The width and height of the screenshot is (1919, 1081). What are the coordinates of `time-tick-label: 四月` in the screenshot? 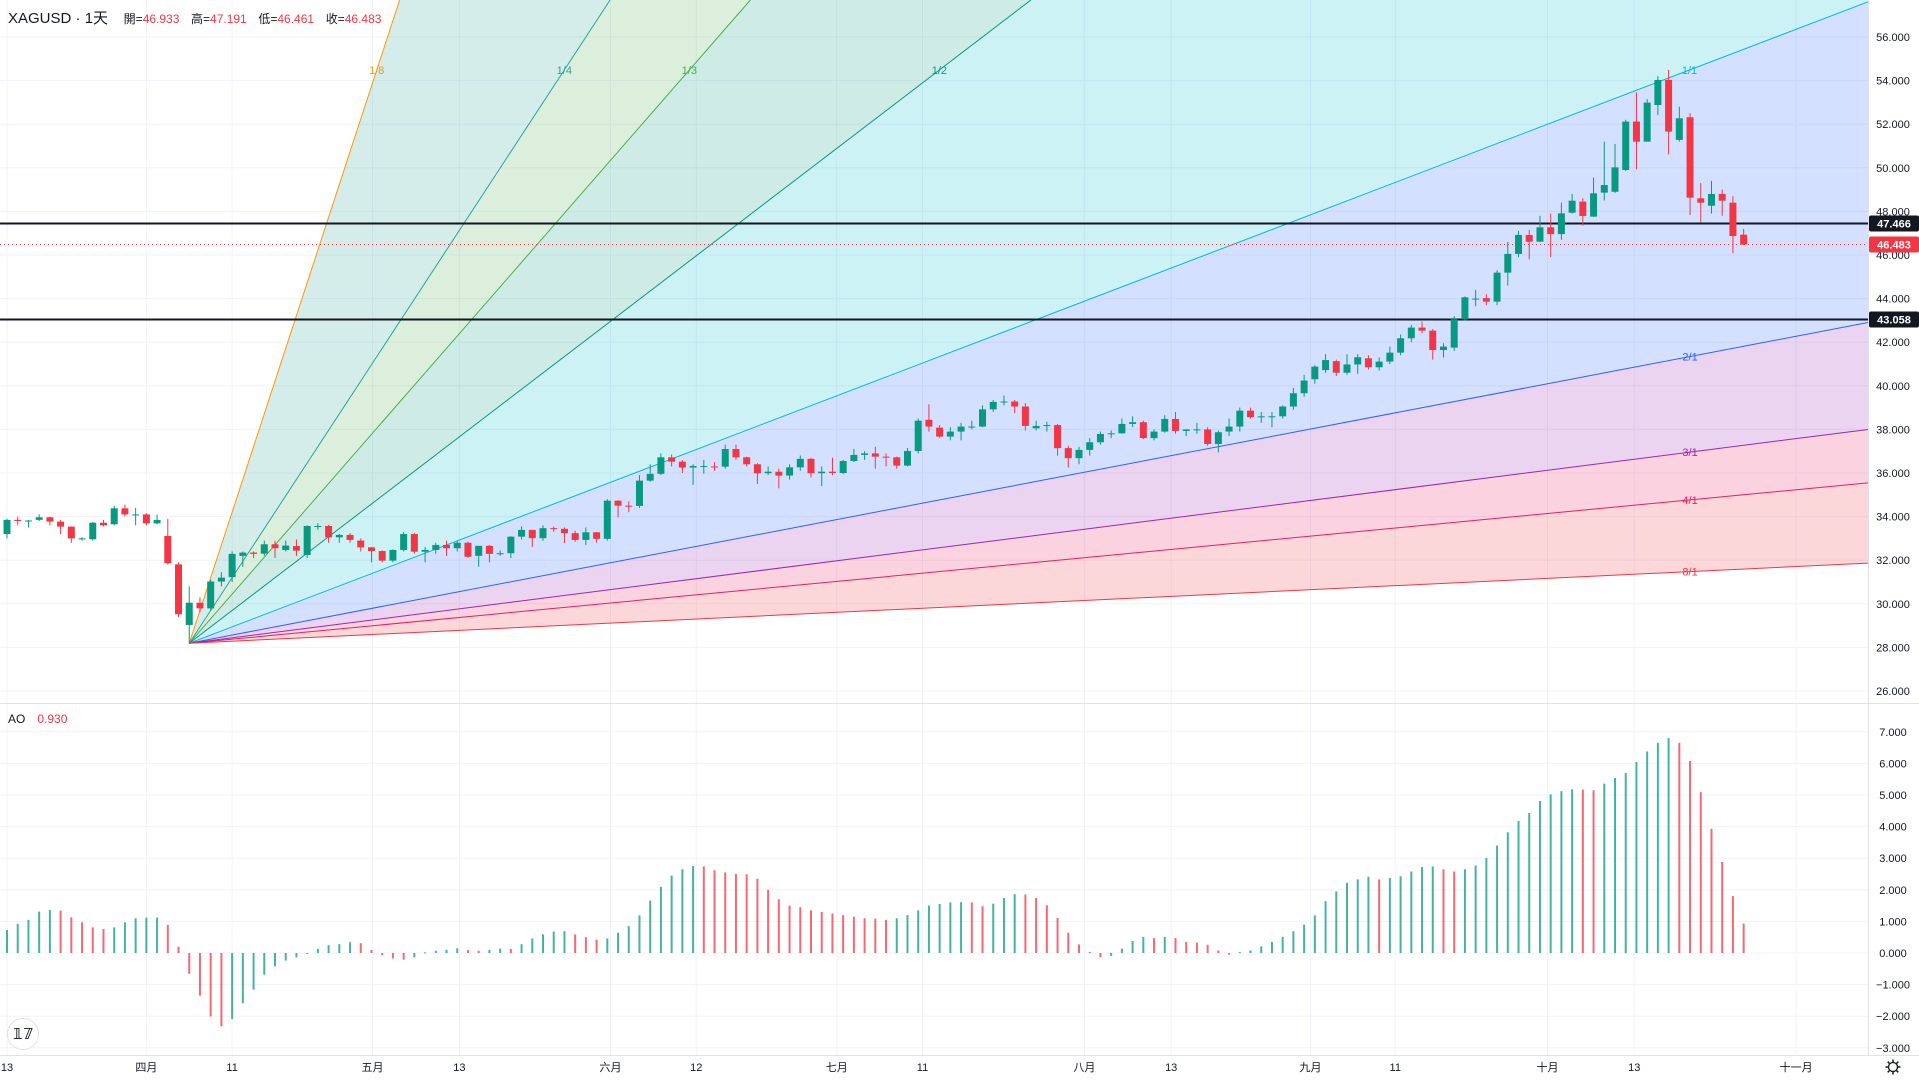 It's located at (146, 1068).